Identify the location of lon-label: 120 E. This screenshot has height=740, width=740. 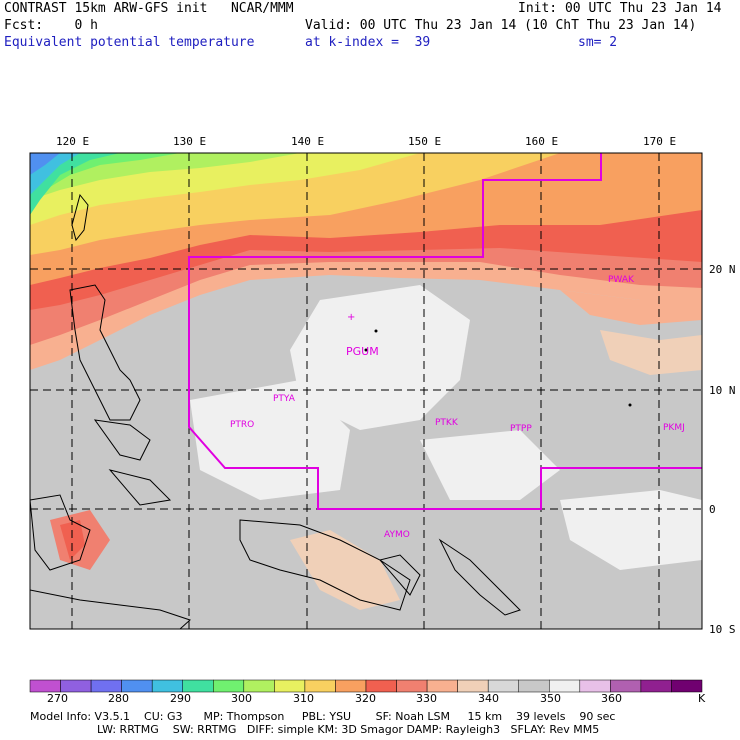
(72, 141).